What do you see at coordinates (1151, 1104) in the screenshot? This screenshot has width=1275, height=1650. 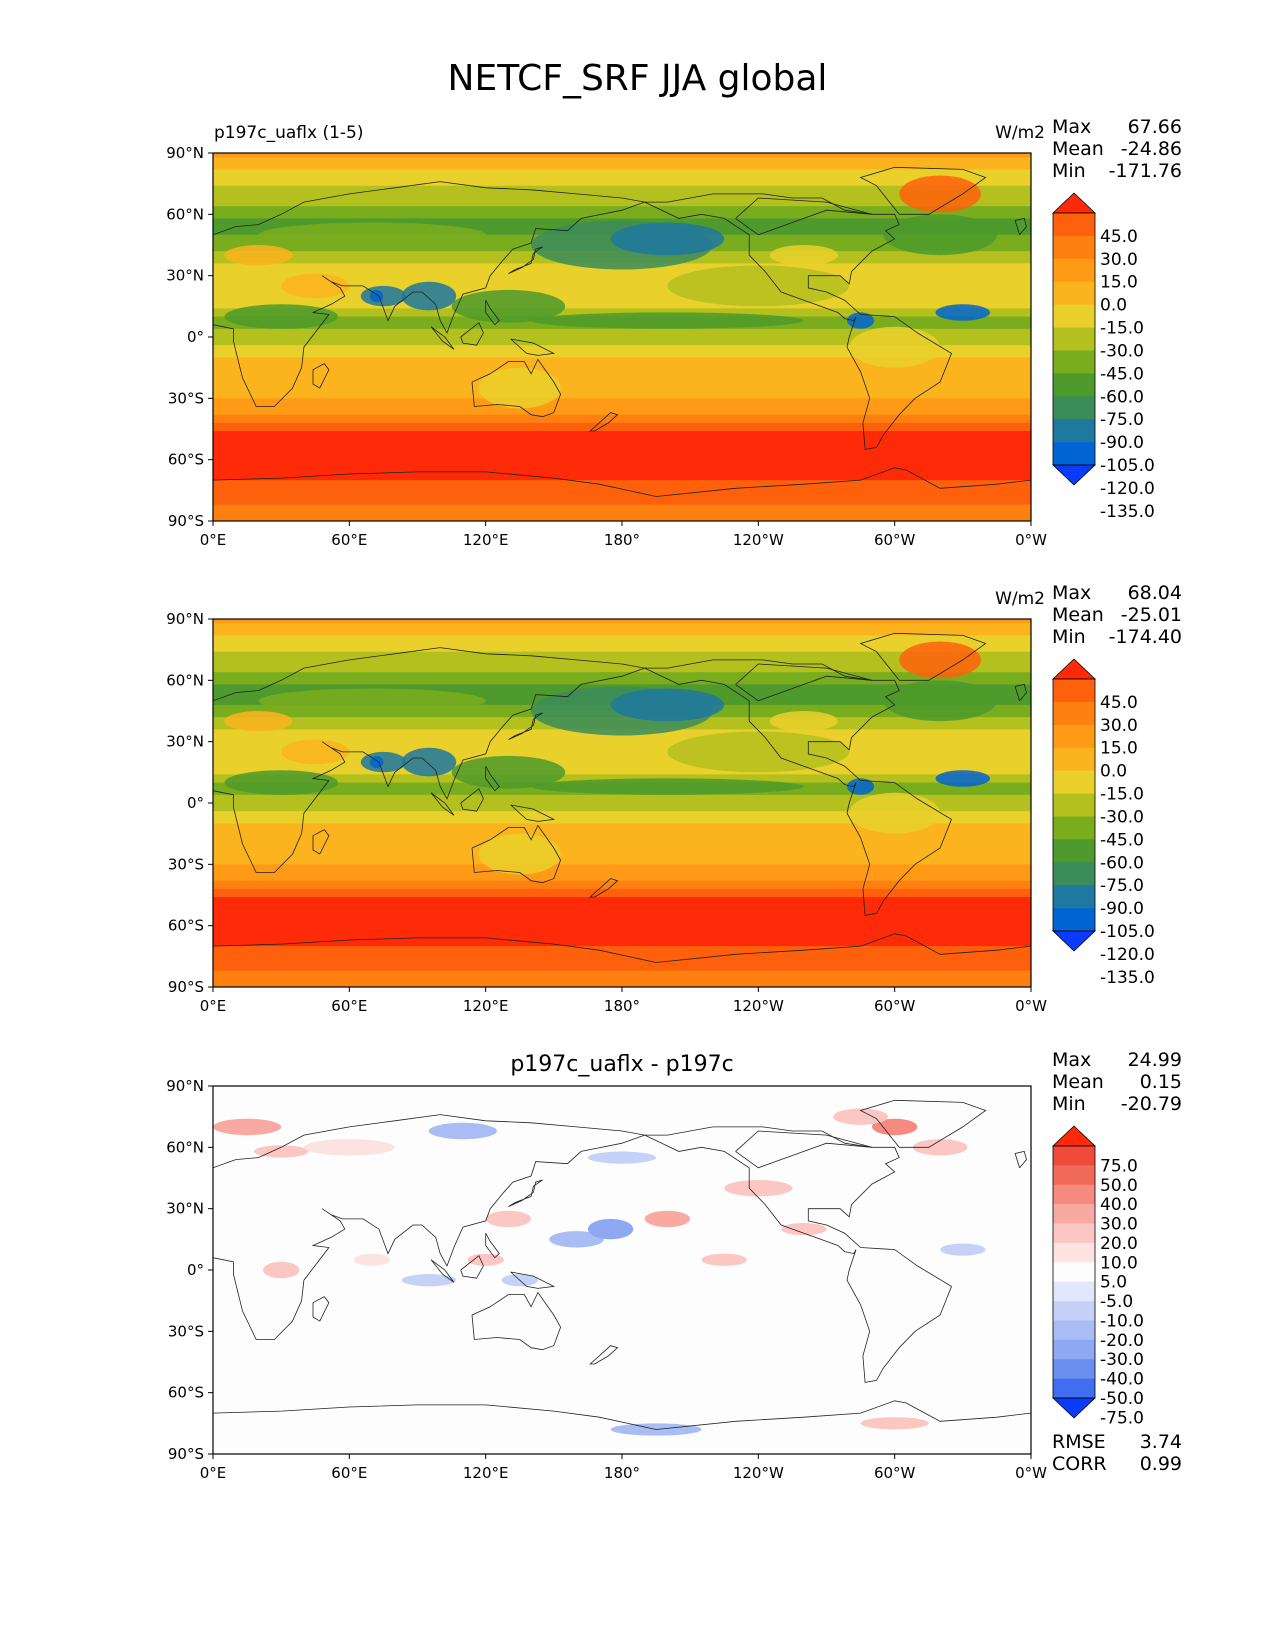 I see `panel3-stat-min-value: -20.79` at bounding box center [1151, 1104].